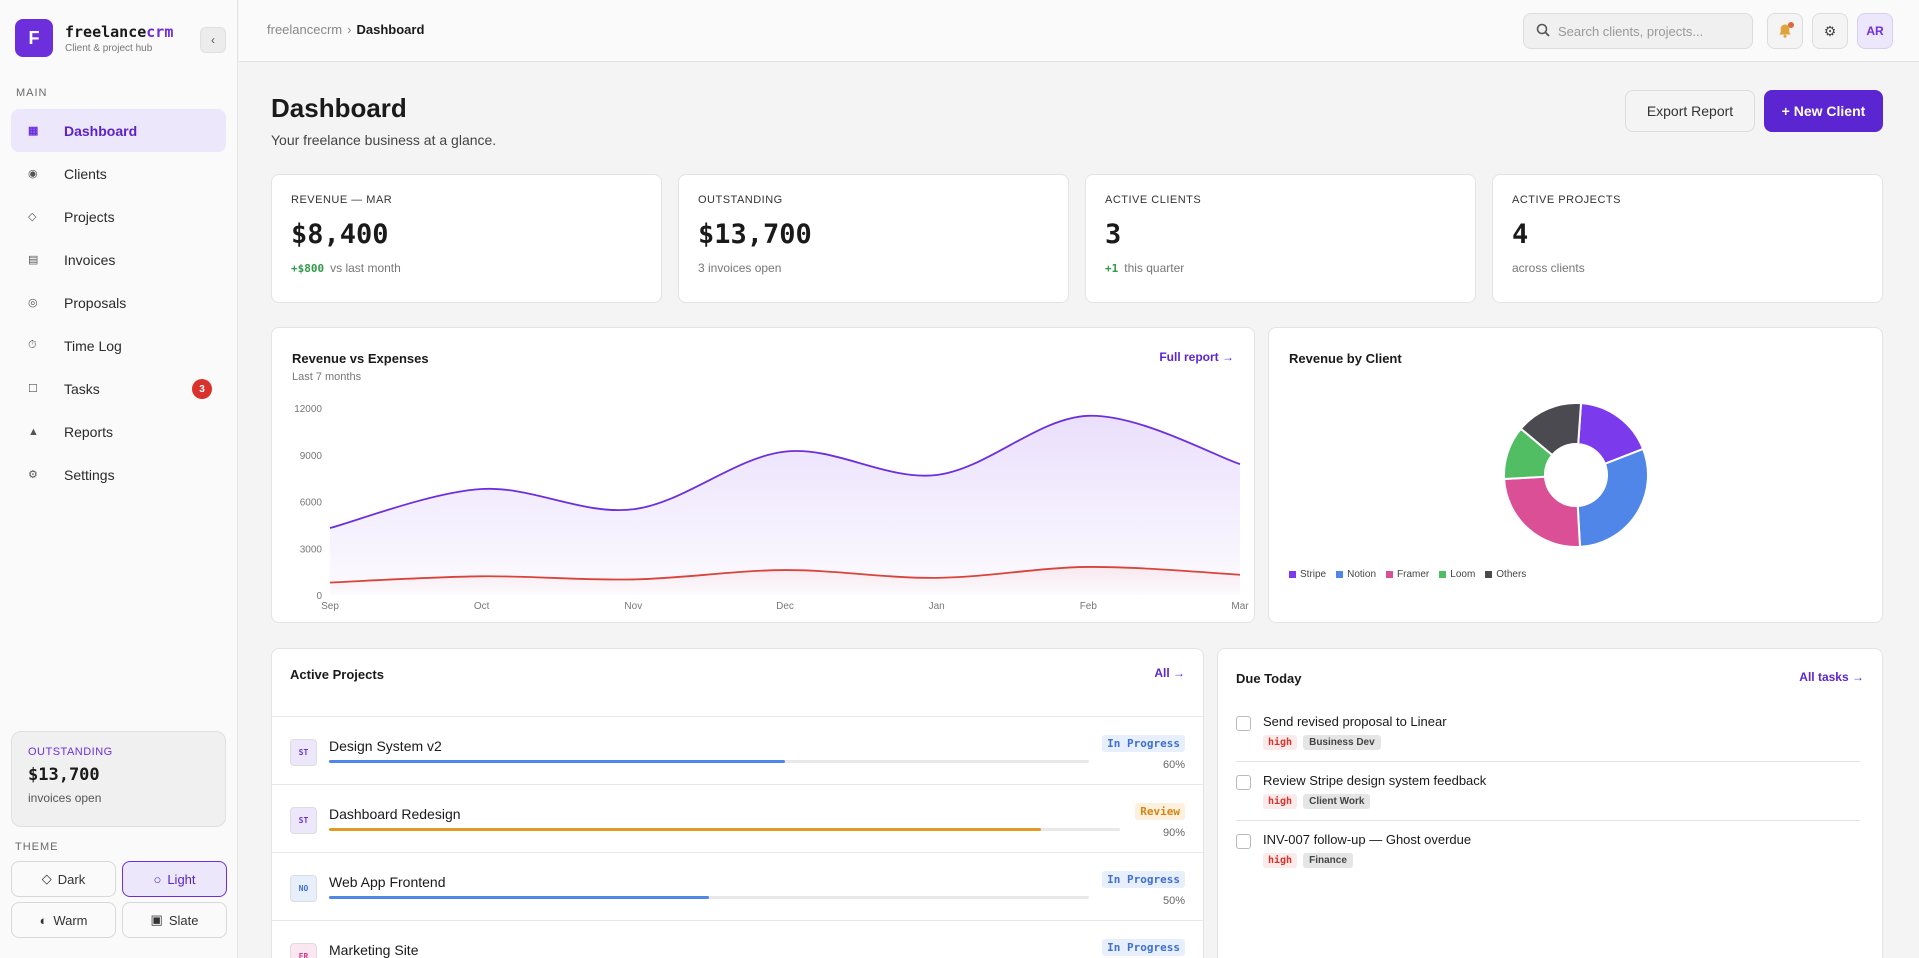 Image resolution: width=1919 pixels, height=958 pixels. What do you see at coordinates (1520, 234) in the screenshot?
I see `stat-value: 4` at bounding box center [1520, 234].